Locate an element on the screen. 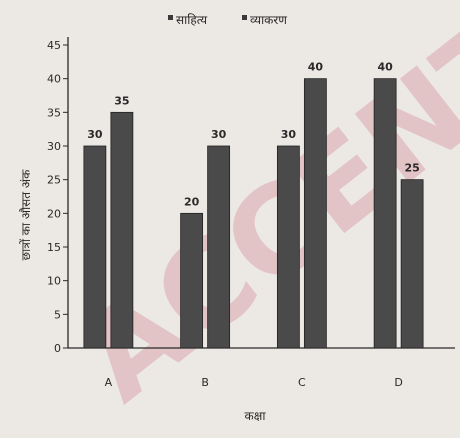 This screenshot has height=438, width=460. y-tick-label: 35 is located at coordinates (54, 112).